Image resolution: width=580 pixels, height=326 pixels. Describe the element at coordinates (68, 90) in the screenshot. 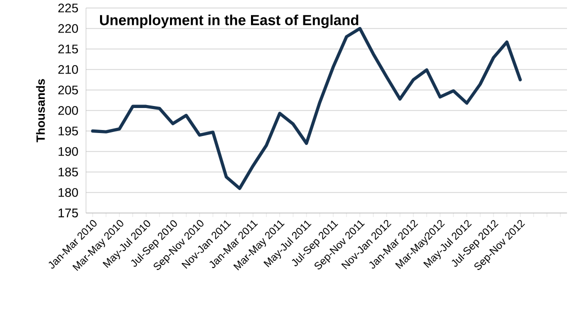

I see `y-tick-label: 205` at that location.